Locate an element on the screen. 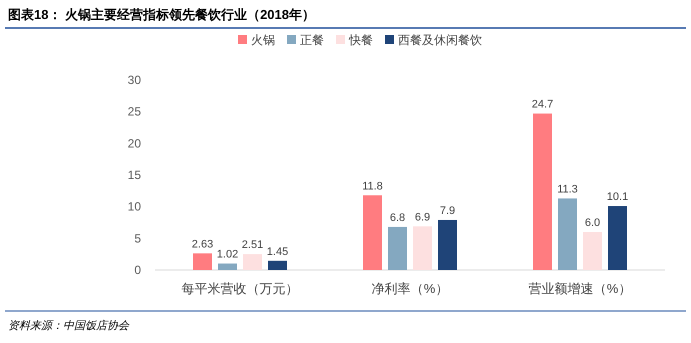  data-label: 1.45 is located at coordinates (277, 252).